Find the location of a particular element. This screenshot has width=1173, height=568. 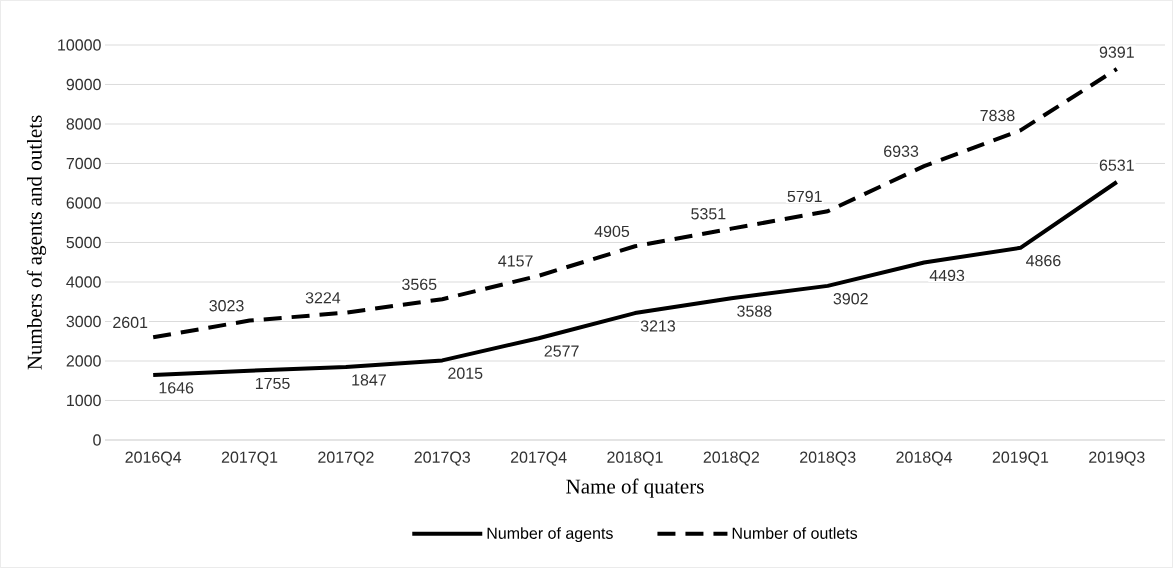

x-tick-label: 2017Q2 is located at coordinates (346, 458).